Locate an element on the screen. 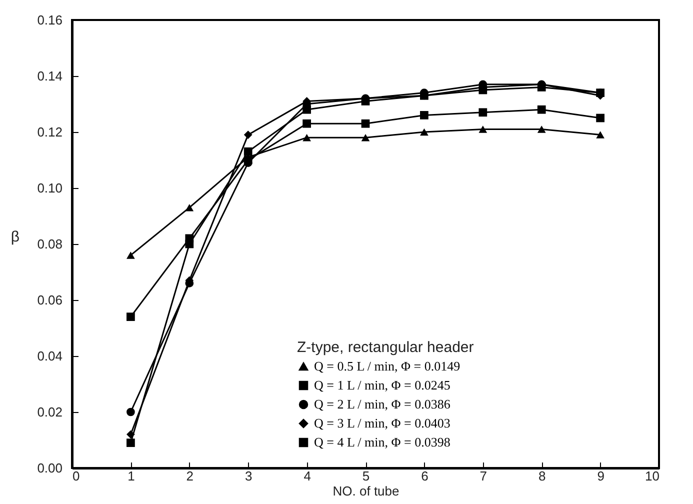 This screenshot has height=504, width=693. y-tick-label: 0.08 is located at coordinates (49, 244).